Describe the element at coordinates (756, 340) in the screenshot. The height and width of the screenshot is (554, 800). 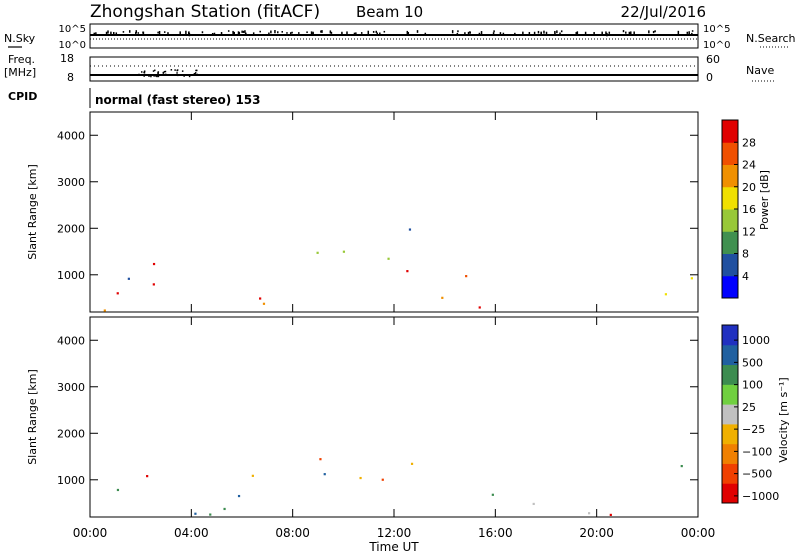
I see `velocity-colorbar-tick-label: 1000` at that location.